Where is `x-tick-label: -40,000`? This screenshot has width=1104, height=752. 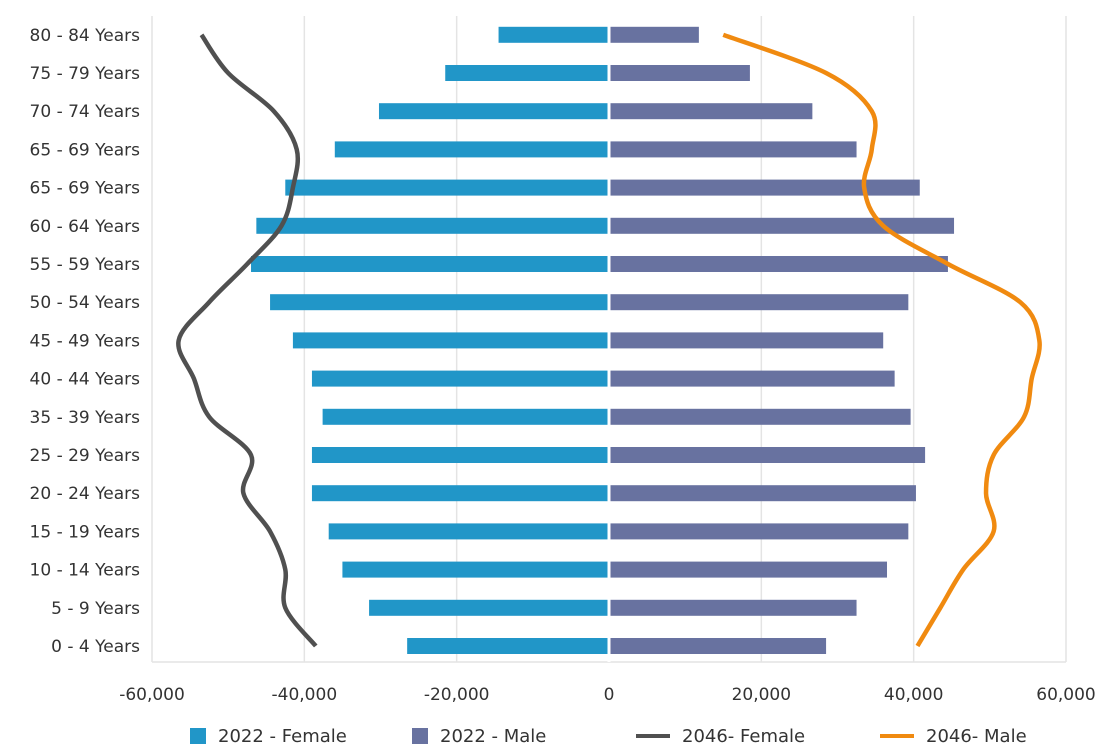
x-tick-label: -40,000 is located at coordinates (305, 695).